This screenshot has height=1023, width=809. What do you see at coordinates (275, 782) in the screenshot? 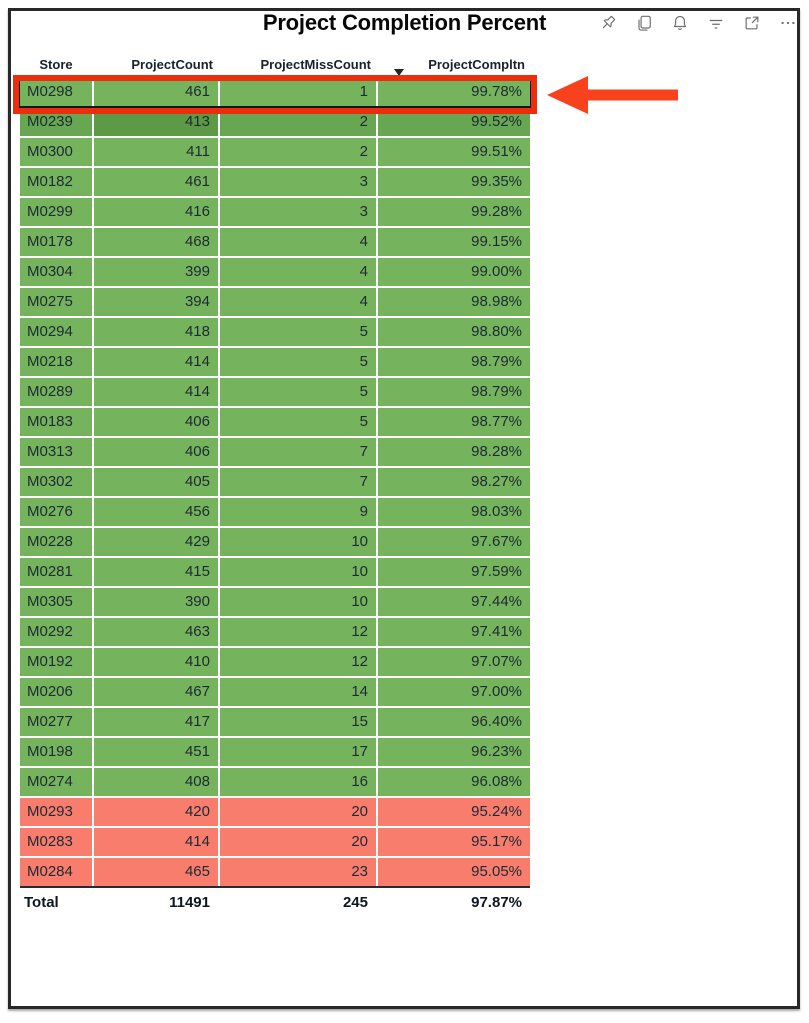
I see `table-row: M0274 408 16 96.08%` at bounding box center [275, 782].